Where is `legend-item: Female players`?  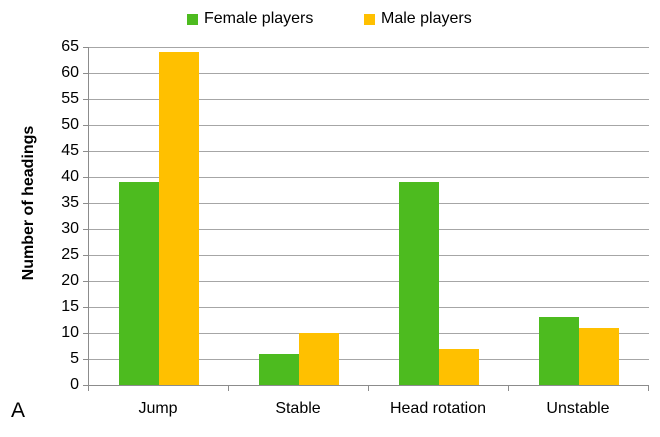
legend-item: Female players is located at coordinates (250, 19).